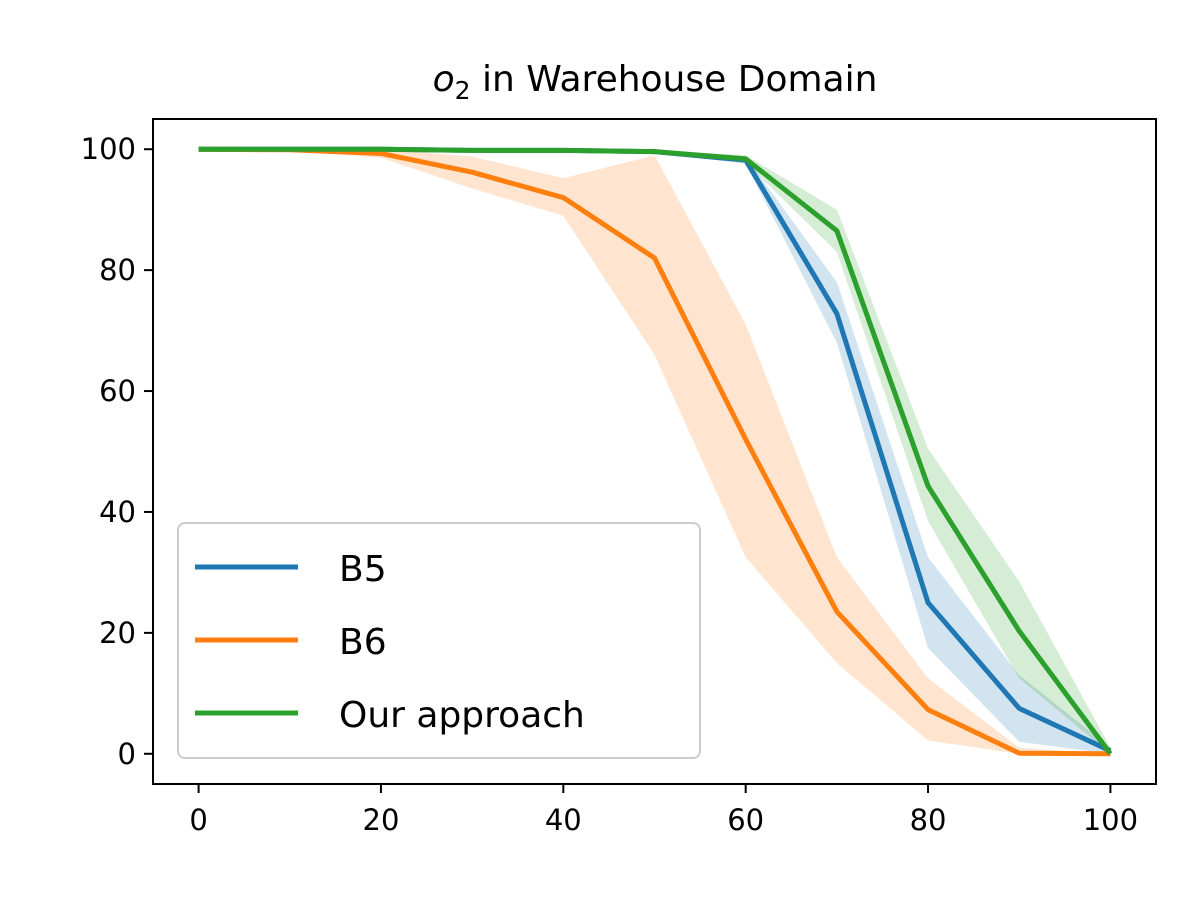 This screenshot has height=900, width=1200. What do you see at coordinates (127, 754) in the screenshot?
I see `y-tick-label: 0` at bounding box center [127, 754].